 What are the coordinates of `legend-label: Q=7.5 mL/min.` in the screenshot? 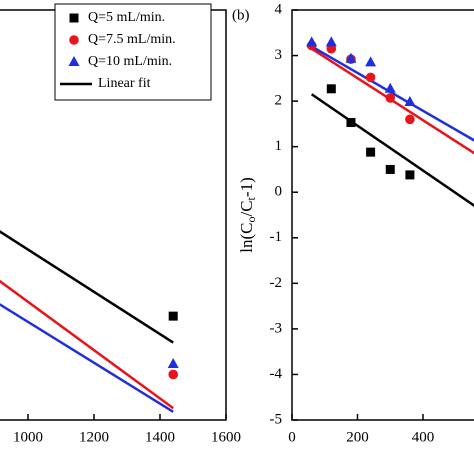 It's located at (132, 39).